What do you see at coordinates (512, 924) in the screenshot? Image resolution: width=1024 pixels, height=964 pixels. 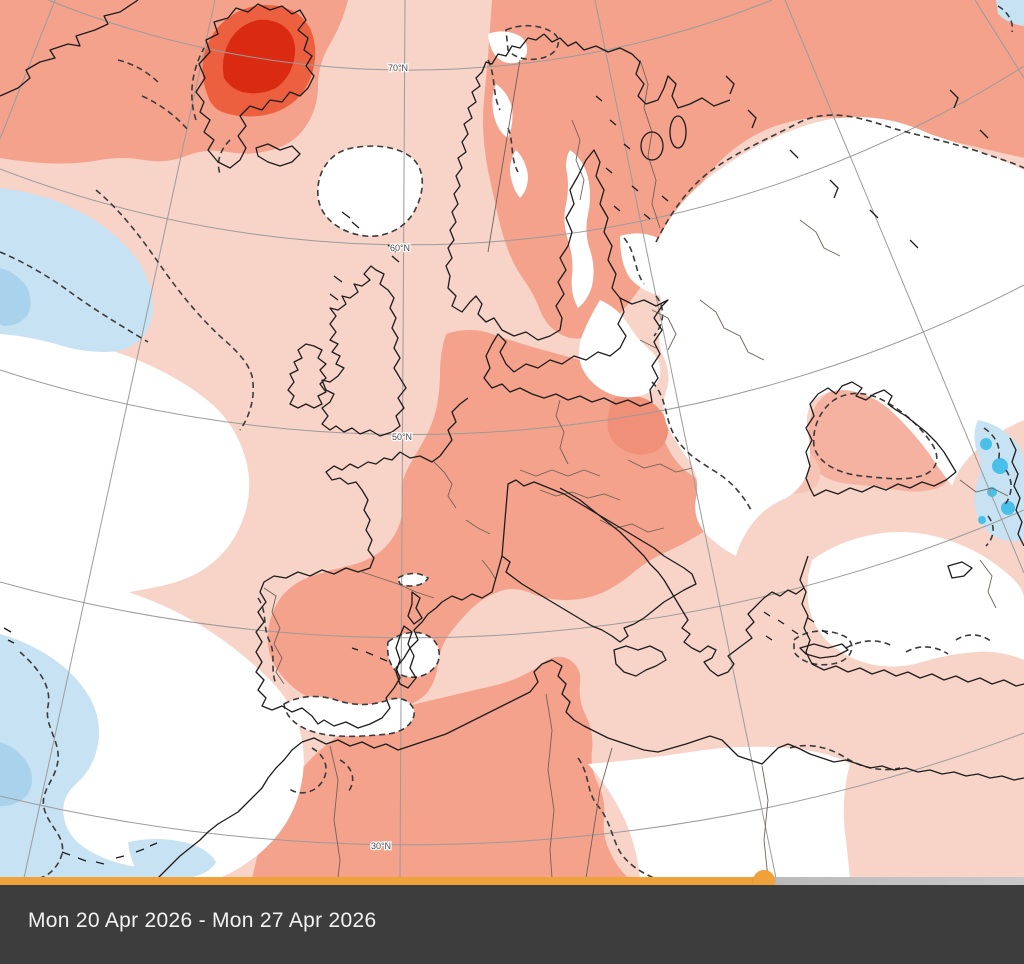 I see `date-range-footer: Mon 20 Apr 2026 - Mon 27 Apr 2026` at bounding box center [512, 924].